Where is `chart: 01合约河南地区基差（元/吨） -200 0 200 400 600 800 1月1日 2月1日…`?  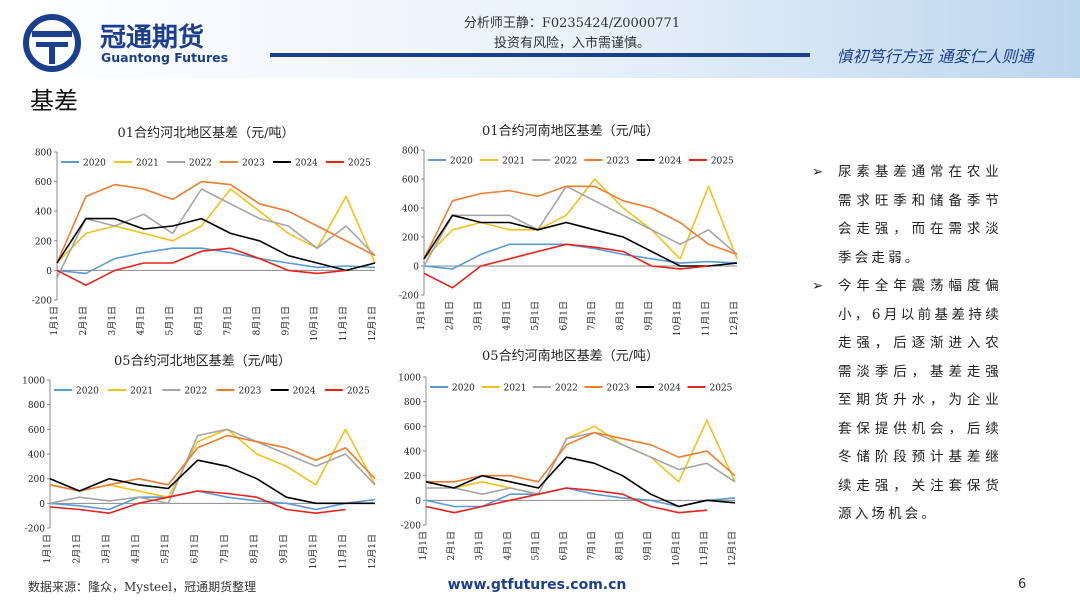 chart: 01合约河南地区基差（元/吨） -200 0 200 400 600 800 1月1日 2月1日… is located at coordinates (569, 229).